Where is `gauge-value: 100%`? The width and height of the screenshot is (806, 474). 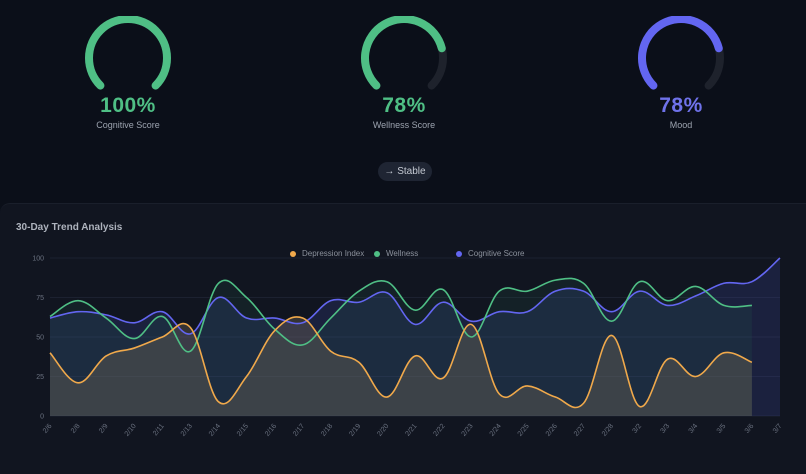 gauge-value: 100% is located at coordinates (128, 105).